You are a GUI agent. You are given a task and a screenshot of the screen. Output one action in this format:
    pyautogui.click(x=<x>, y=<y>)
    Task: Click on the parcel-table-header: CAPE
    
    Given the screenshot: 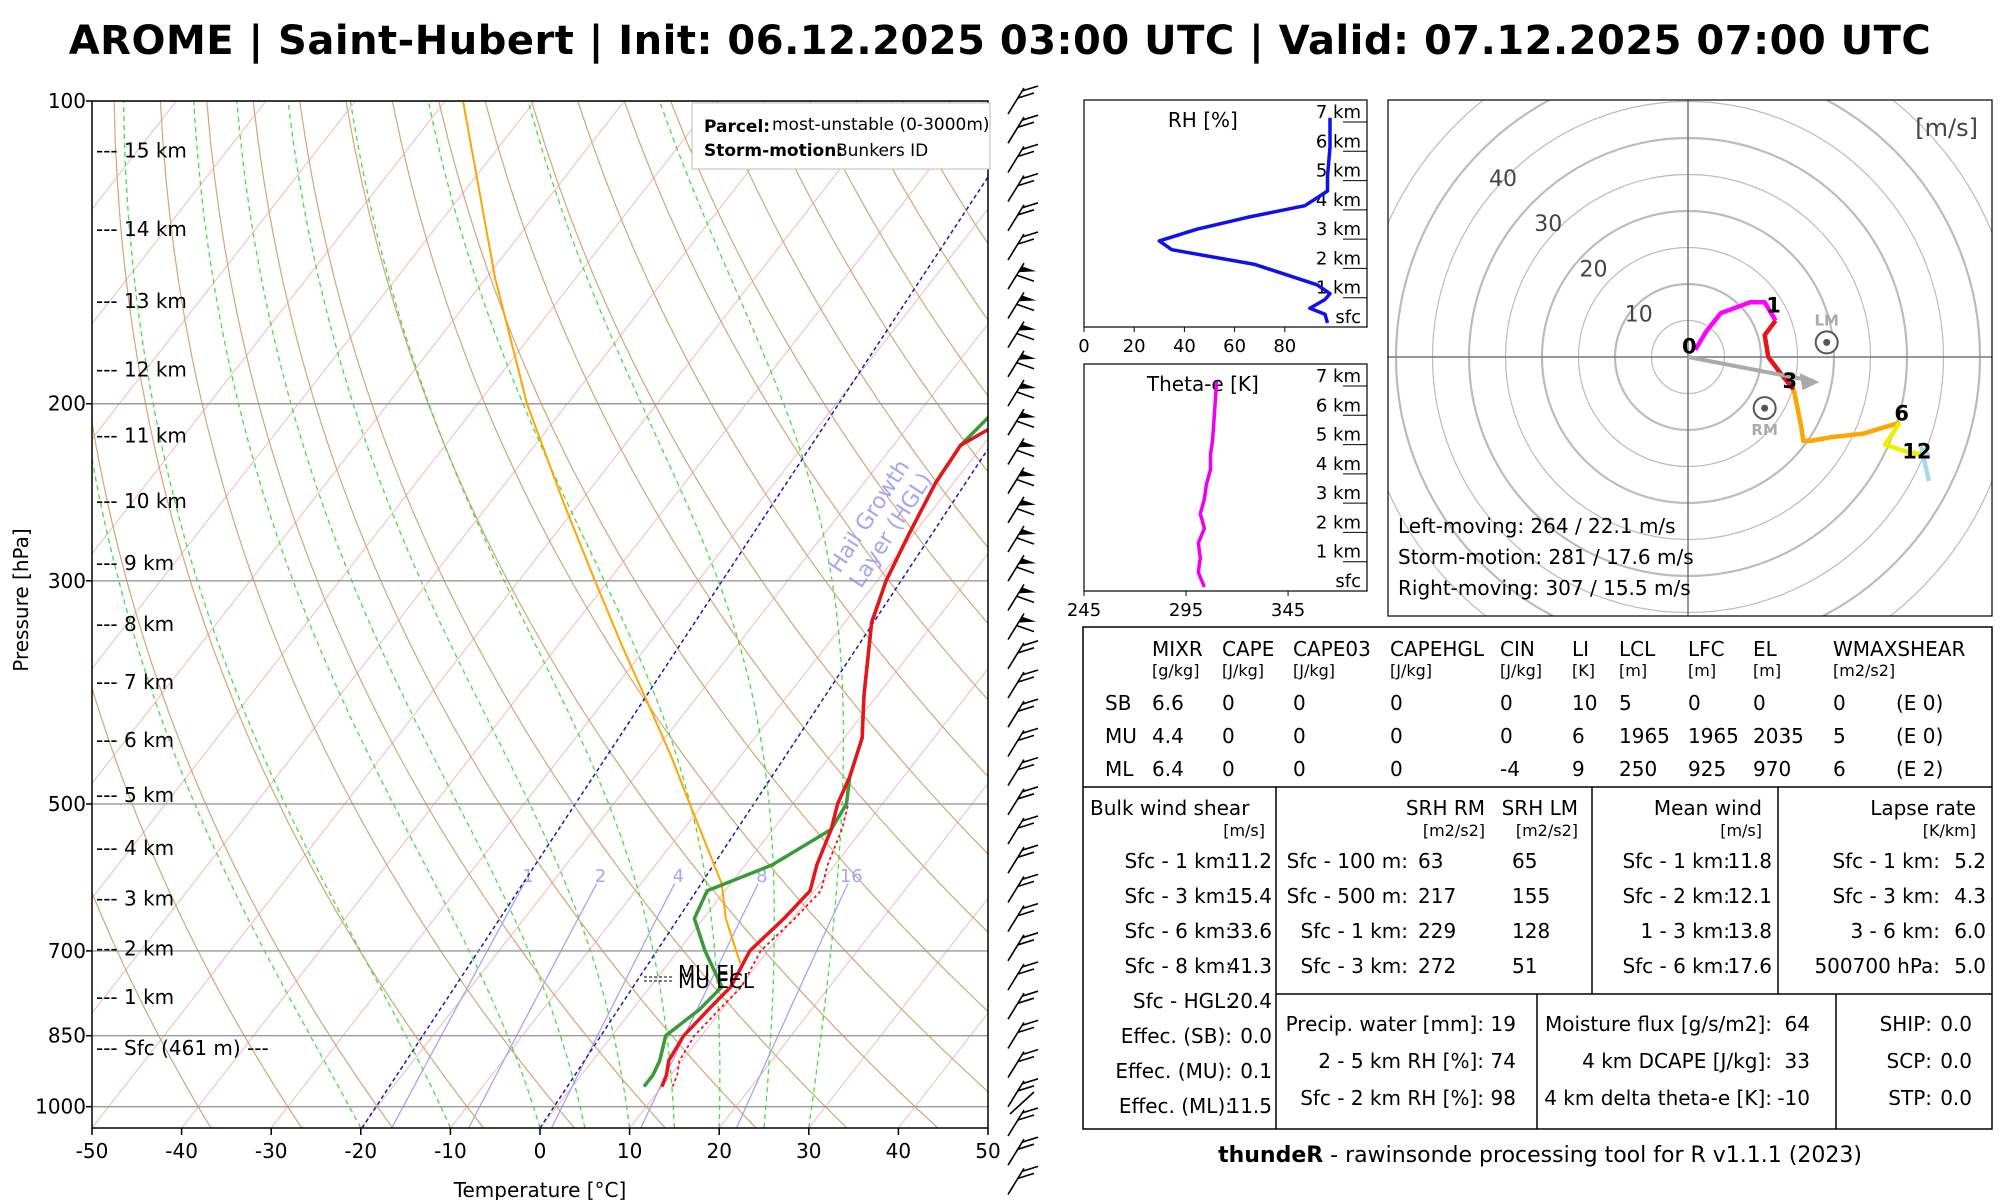 What is the action you would take?
    pyautogui.click(x=1248, y=649)
    